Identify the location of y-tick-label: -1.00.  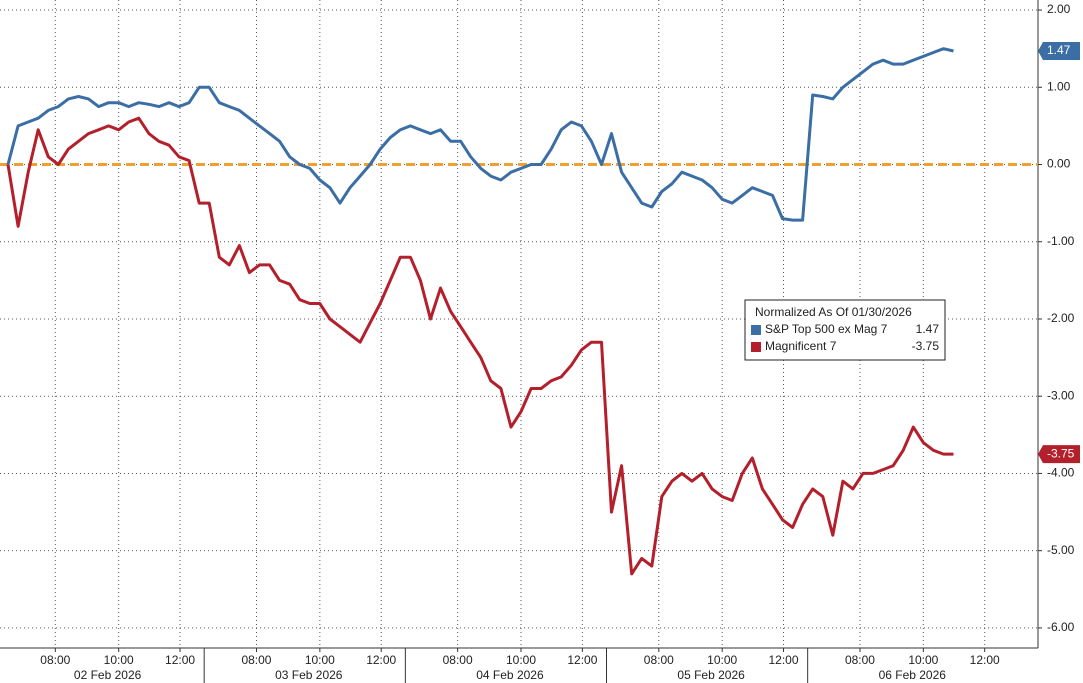
(1061, 241).